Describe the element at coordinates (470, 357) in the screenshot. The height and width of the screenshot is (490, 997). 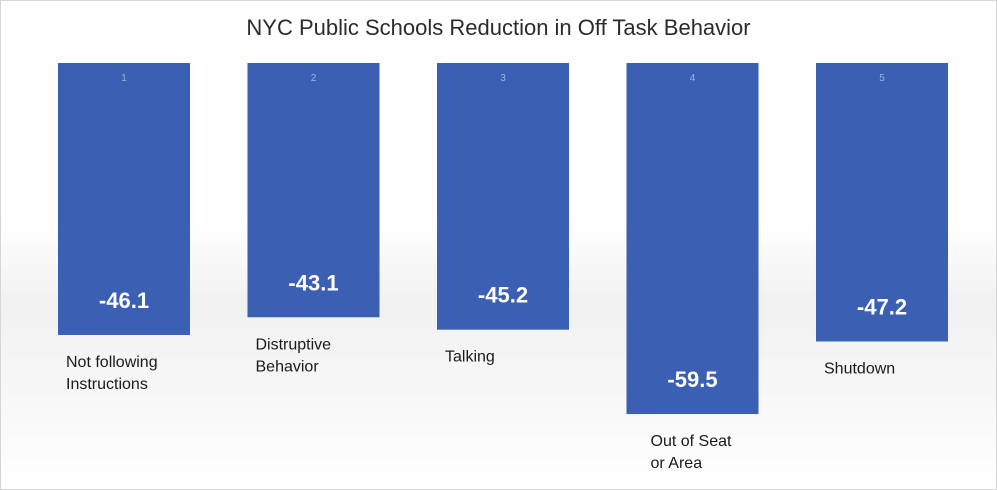
I see `category-label-3: Talking` at that location.